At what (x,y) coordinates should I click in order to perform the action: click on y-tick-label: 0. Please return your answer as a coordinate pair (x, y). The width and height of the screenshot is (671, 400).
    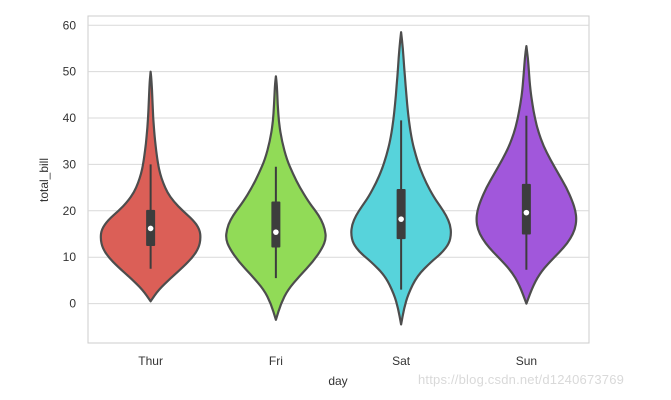
    Looking at the image, I should click on (72, 304).